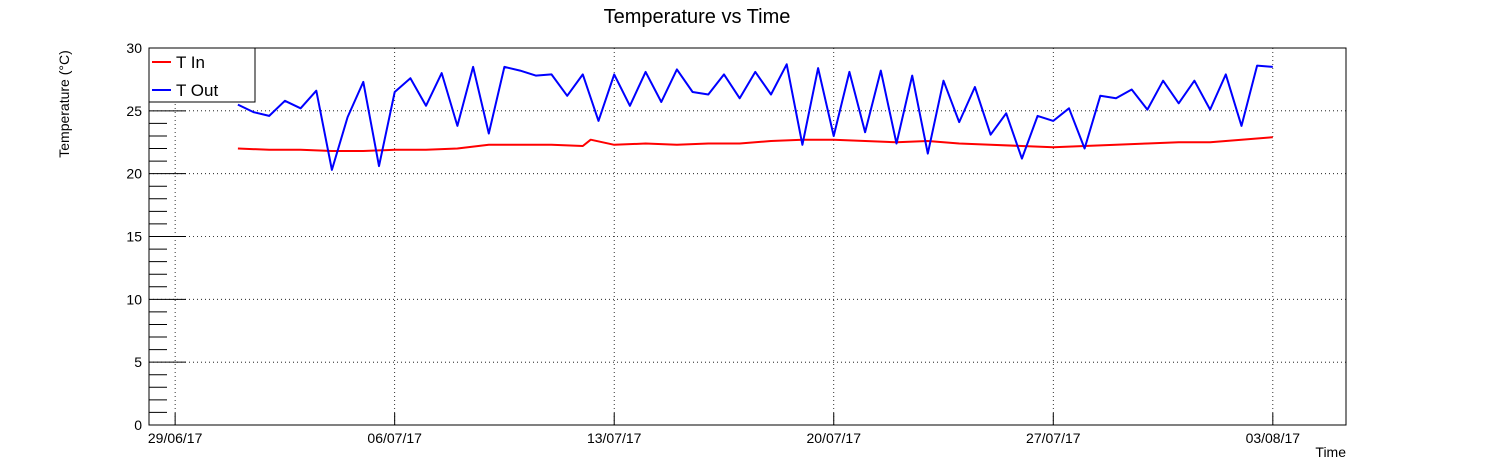 This screenshot has height=472, width=1496. What do you see at coordinates (197, 90) in the screenshot?
I see `legend-label: T Out` at bounding box center [197, 90].